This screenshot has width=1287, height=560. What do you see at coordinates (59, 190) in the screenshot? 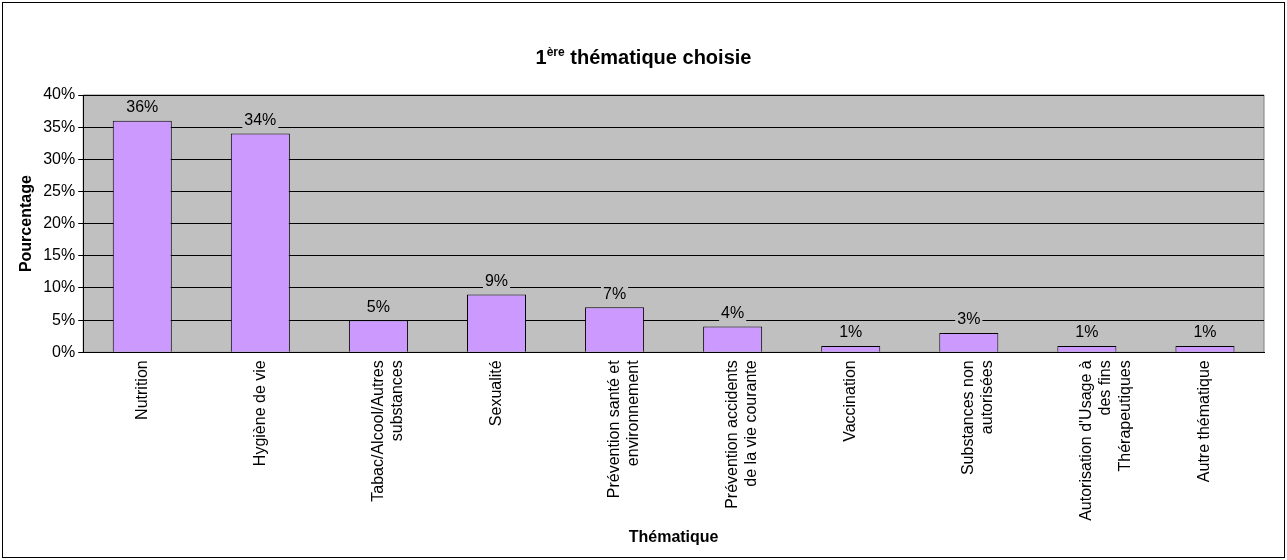
I see `y-tick-label: 25%` at bounding box center [59, 190].